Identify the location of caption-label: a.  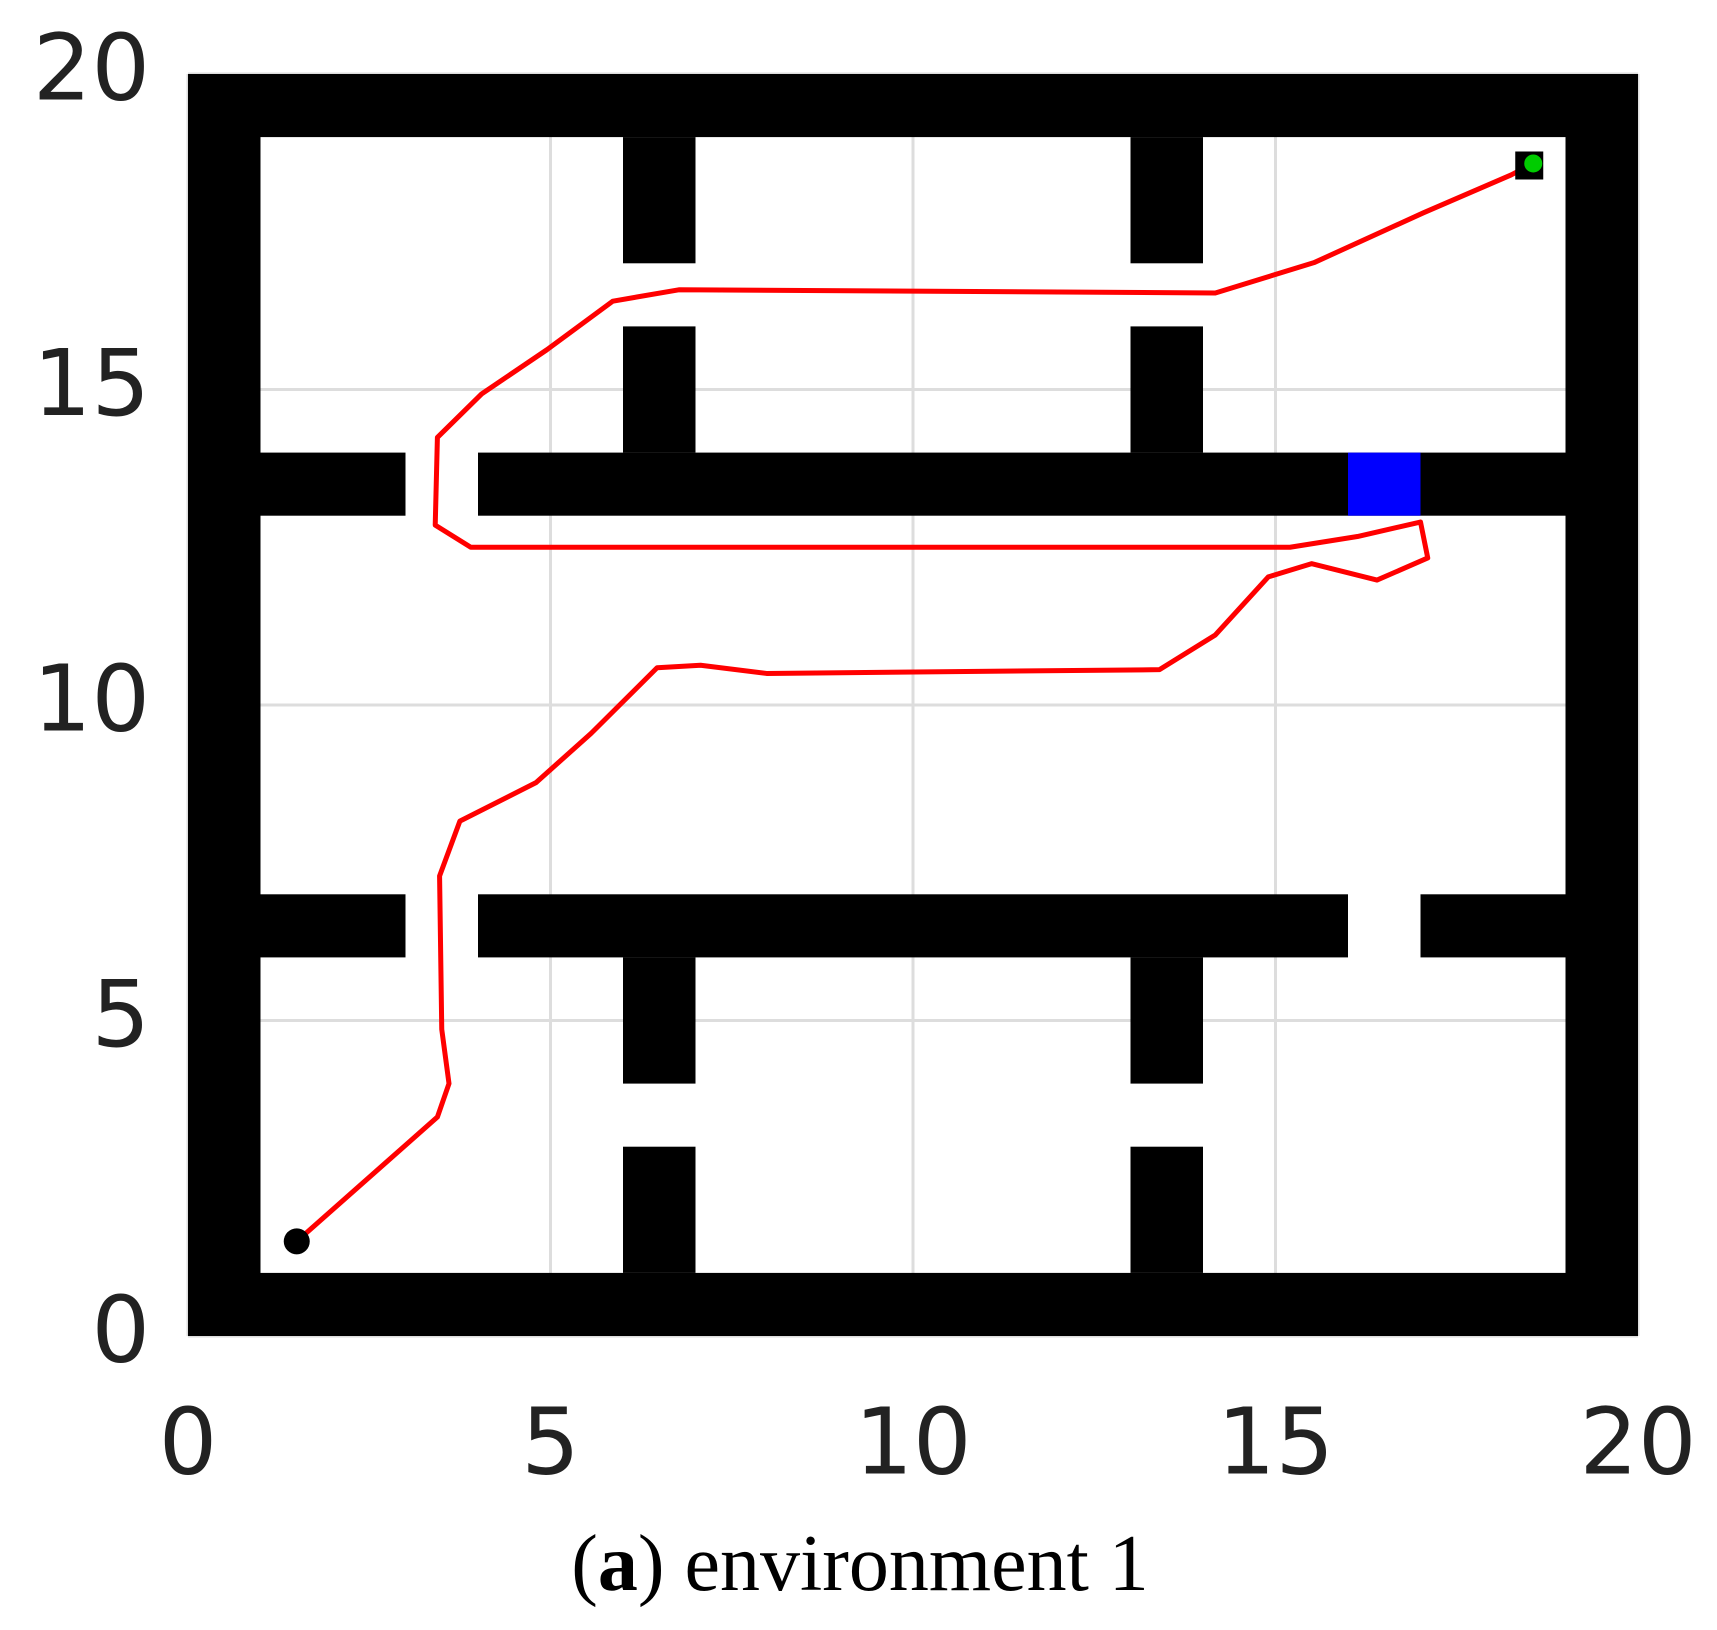
(618, 1564).